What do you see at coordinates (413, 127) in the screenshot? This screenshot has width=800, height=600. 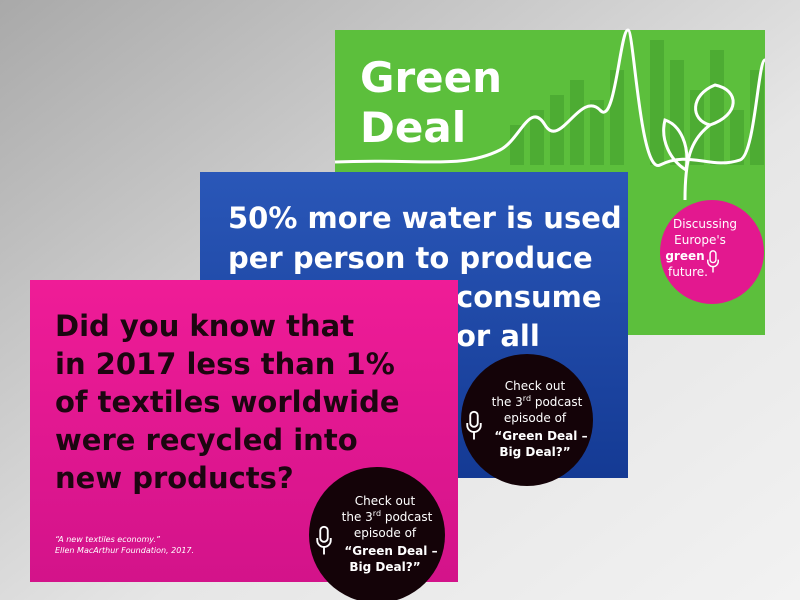 I see `title-line: Deal` at bounding box center [413, 127].